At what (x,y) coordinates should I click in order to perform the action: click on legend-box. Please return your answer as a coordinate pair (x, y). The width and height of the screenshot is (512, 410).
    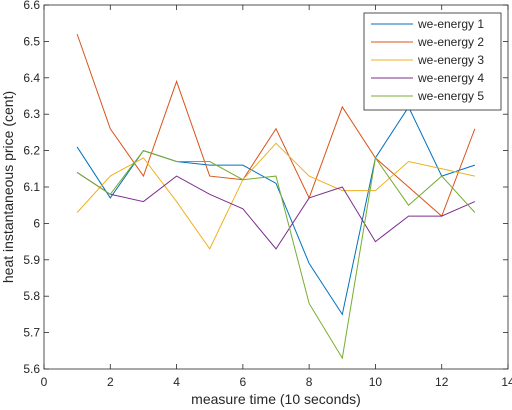
    Looking at the image, I should click on (432, 61).